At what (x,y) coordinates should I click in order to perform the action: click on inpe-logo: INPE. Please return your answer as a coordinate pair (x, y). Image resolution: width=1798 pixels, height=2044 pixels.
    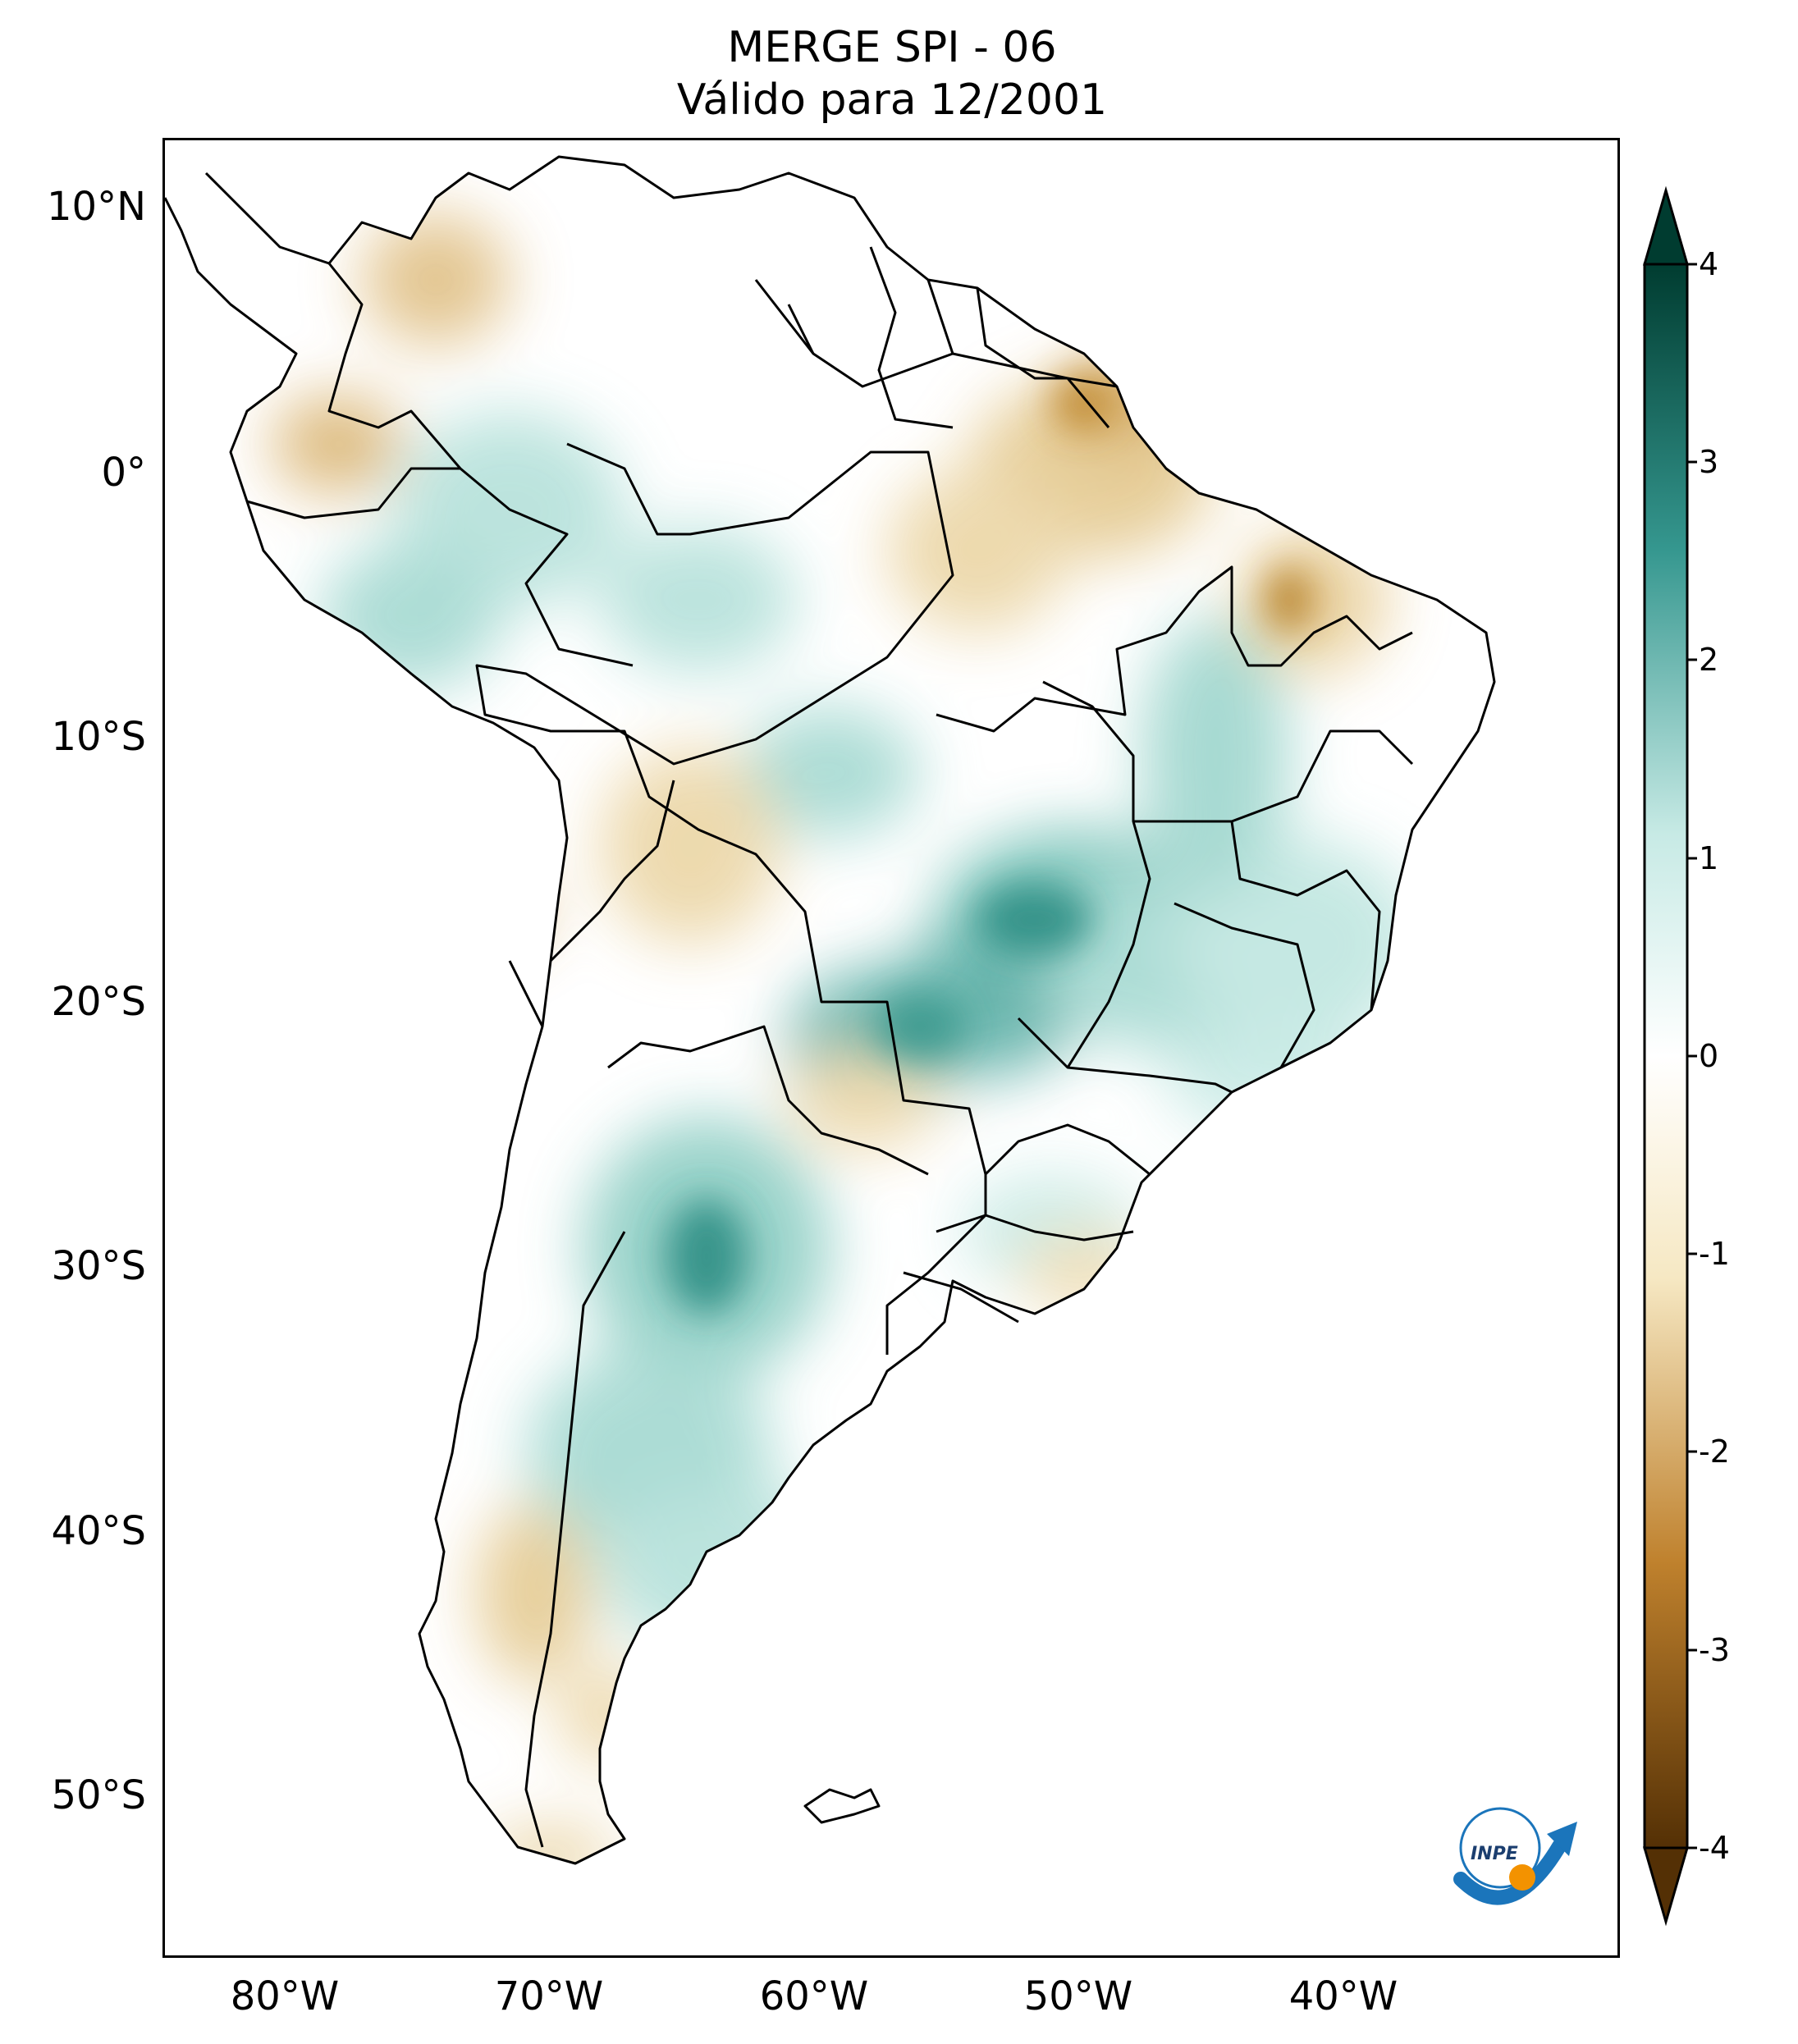
    Looking at the image, I should click on (1515, 1856).